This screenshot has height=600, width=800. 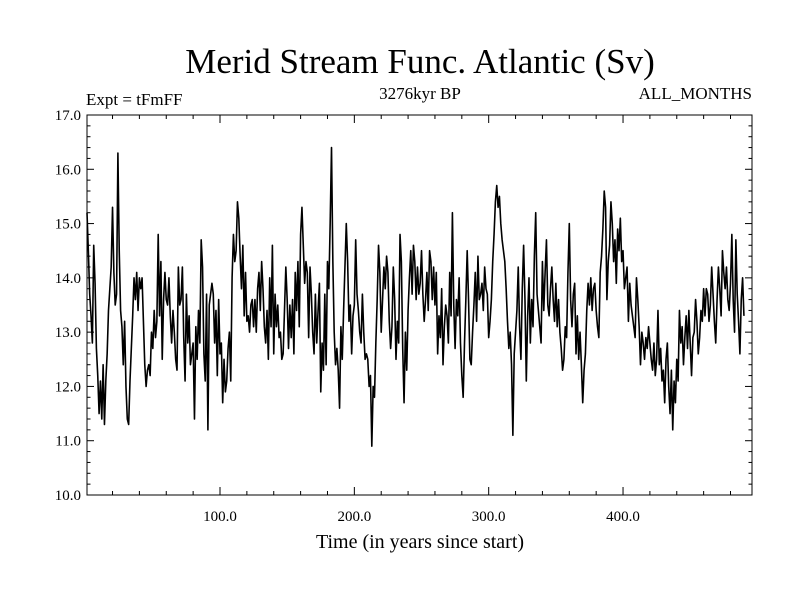 What do you see at coordinates (489, 517) in the screenshot?
I see `x-tick-label: 300.0` at bounding box center [489, 517].